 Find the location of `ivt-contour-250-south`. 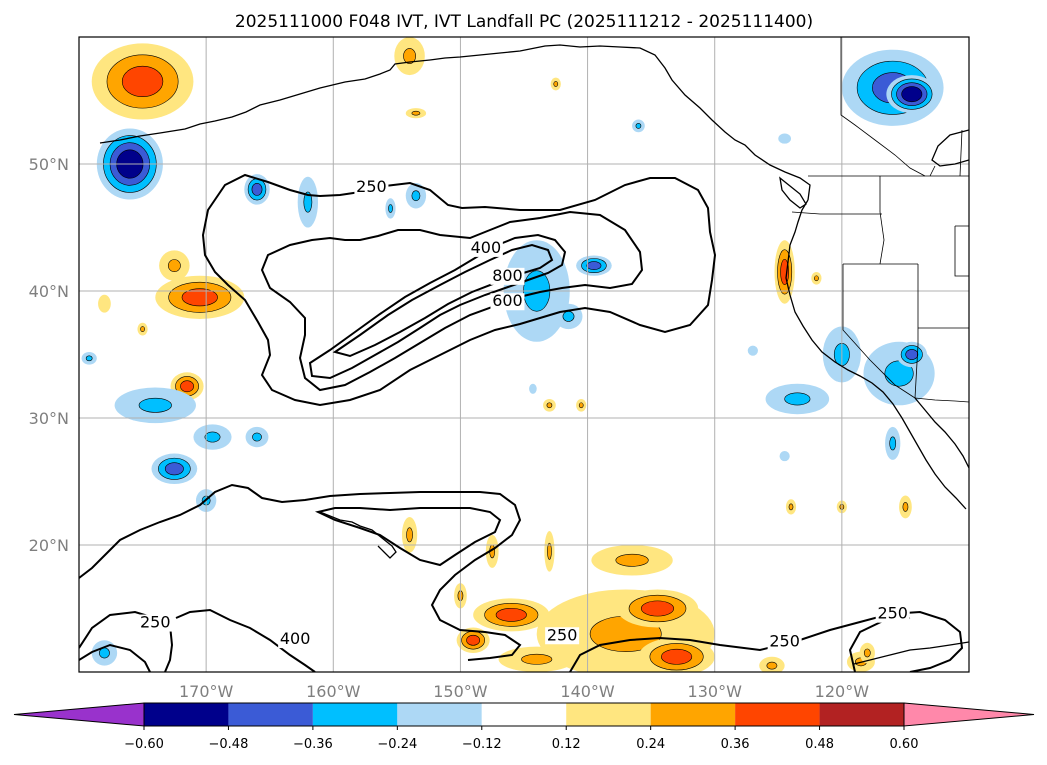

ivt-contour-250-south is located at coordinates (300, 572).